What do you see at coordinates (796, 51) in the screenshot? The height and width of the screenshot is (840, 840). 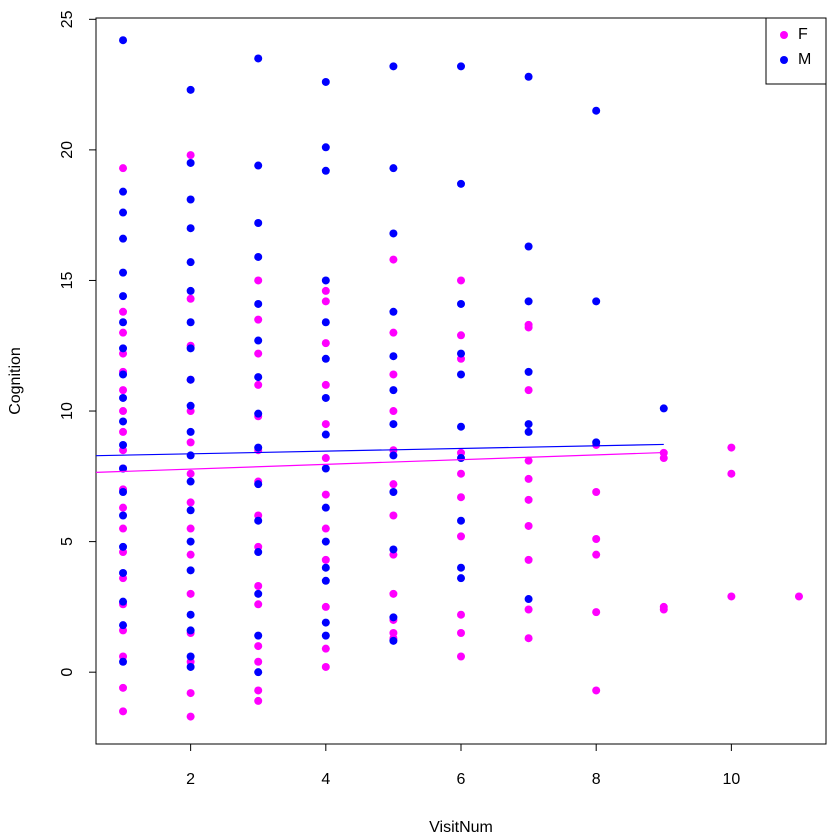 I see `legend-box` at bounding box center [796, 51].